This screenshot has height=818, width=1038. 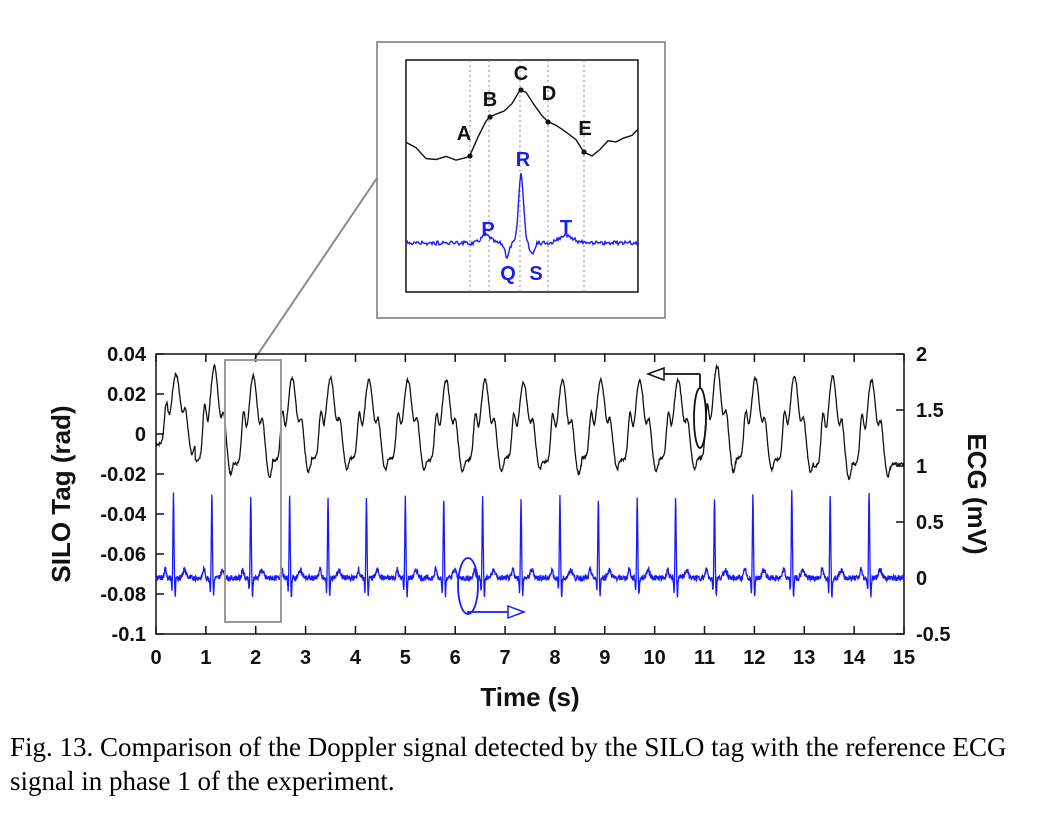 What do you see at coordinates (488, 612) in the screenshot?
I see `ecg-arrow-line` at bounding box center [488, 612].